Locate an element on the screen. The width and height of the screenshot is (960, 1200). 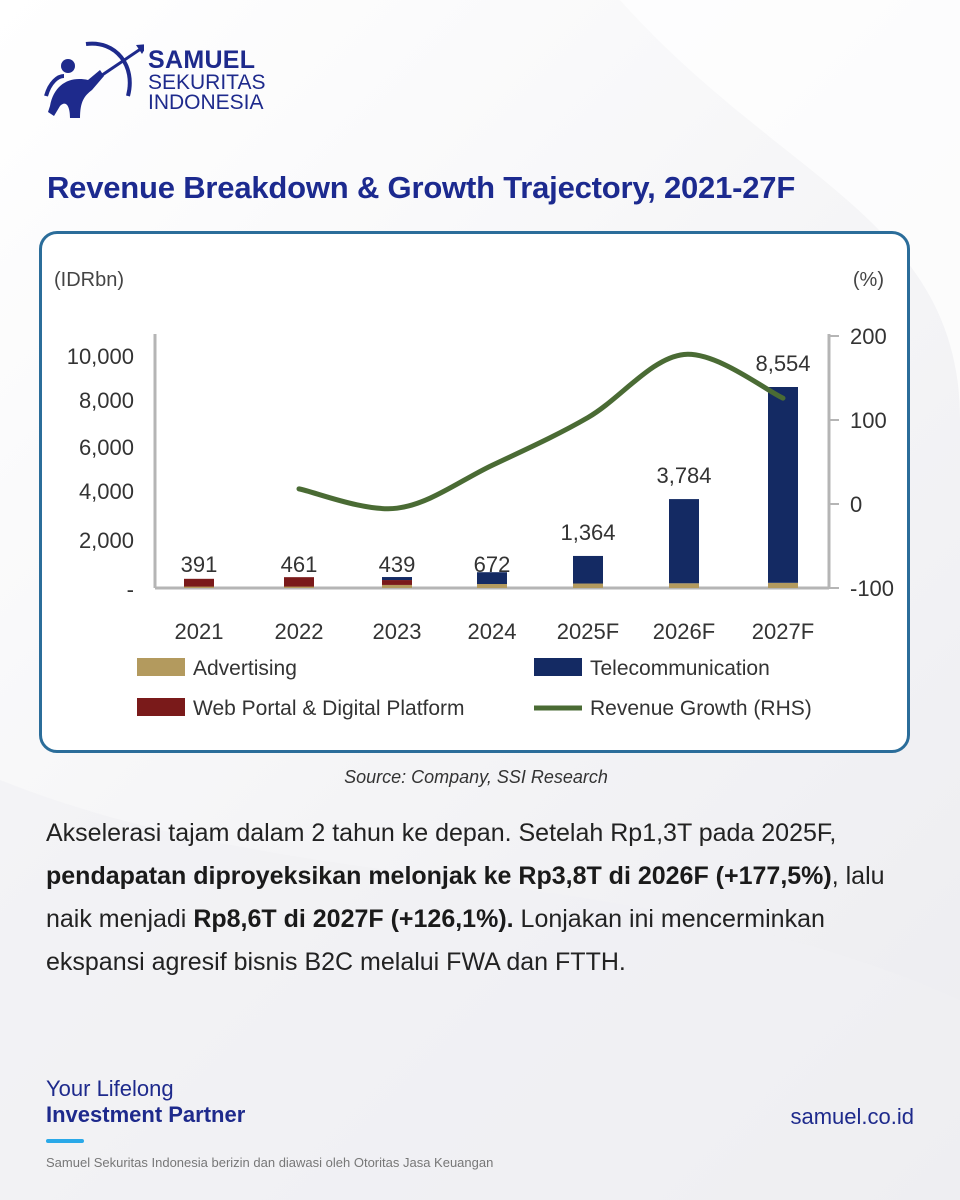
bar-total-label: 461 is located at coordinates (299, 564).